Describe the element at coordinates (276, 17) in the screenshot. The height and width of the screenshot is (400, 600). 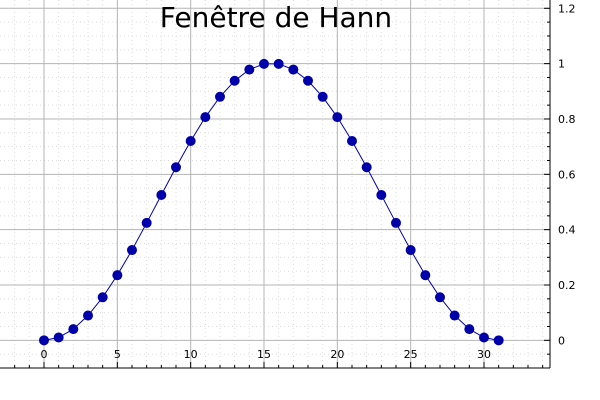
I see `chart-title: Fenêtre de Hann` at that location.